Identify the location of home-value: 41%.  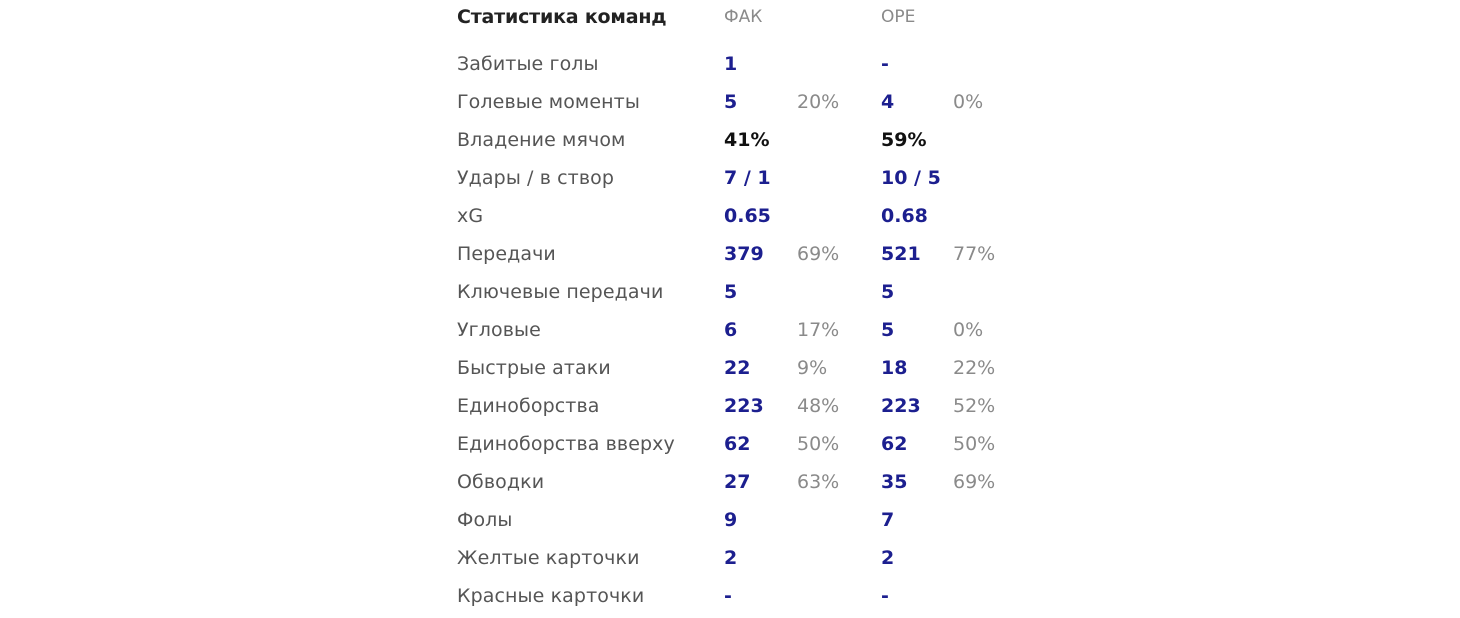
(747, 140).